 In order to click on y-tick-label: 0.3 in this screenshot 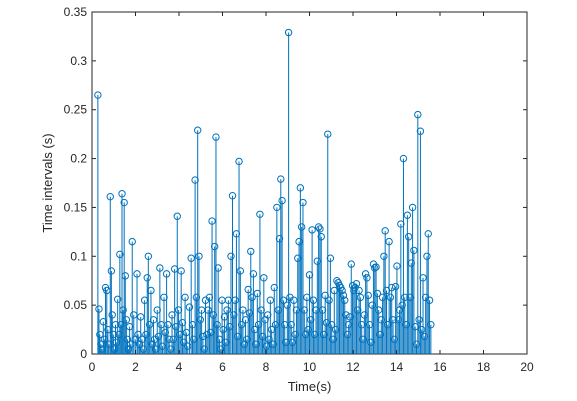, I will do `click(78, 61)`.